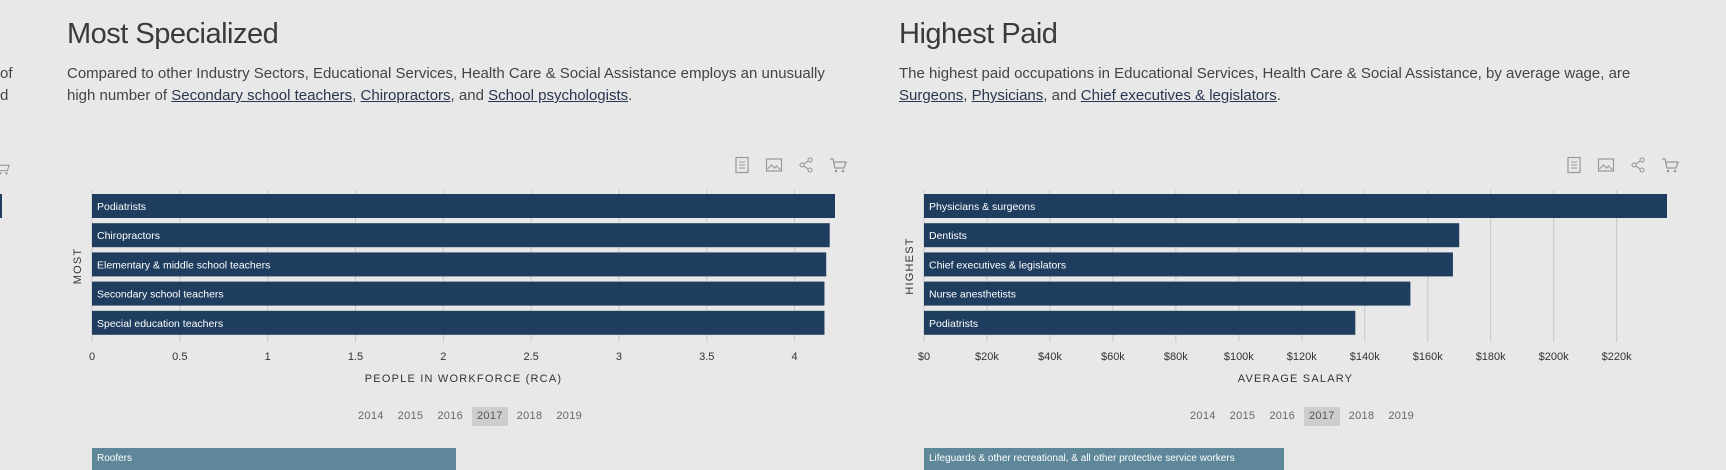  Describe the element at coordinates (1007, 95) in the screenshot. I see `link-physicians: Physicians` at that location.